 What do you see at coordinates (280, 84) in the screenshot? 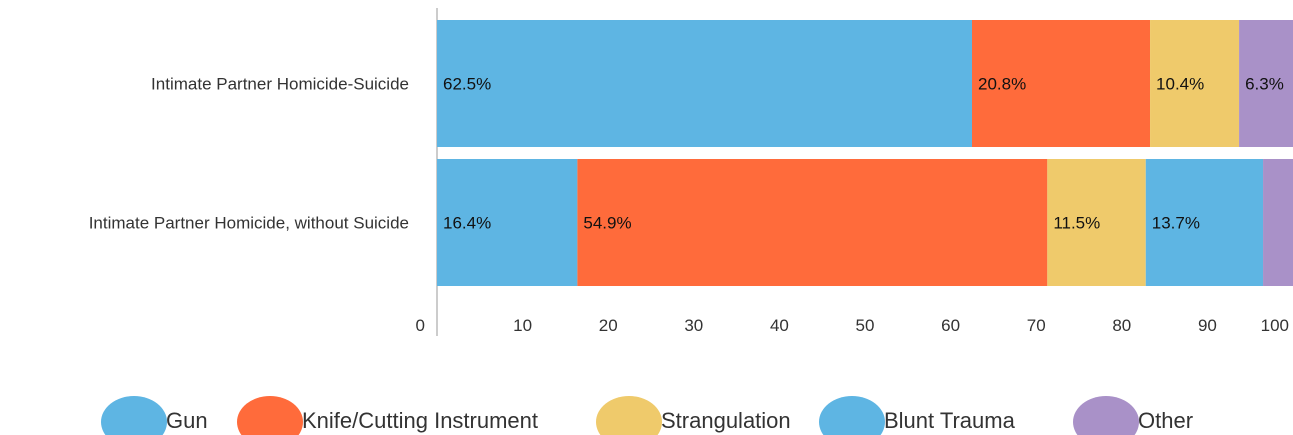
I see `category-label: Intimate Partner Homicide-Suicide` at bounding box center [280, 84].